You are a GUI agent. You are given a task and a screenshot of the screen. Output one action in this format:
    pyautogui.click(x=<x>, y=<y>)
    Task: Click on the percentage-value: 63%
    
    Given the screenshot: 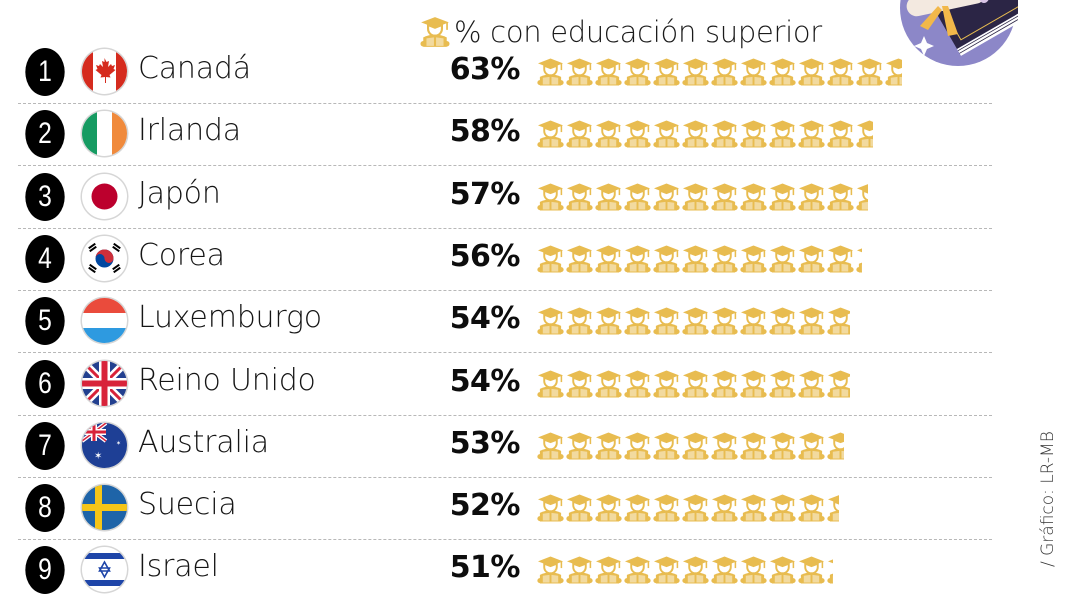 What is the action you would take?
    pyautogui.click(x=485, y=69)
    